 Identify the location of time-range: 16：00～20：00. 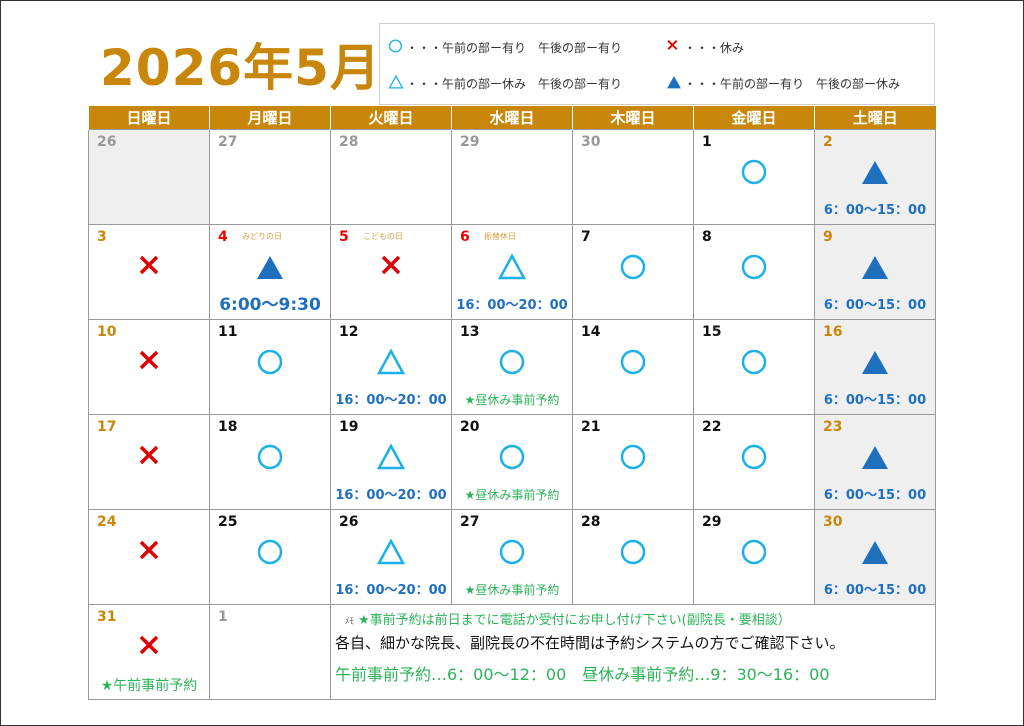
(391, 495).